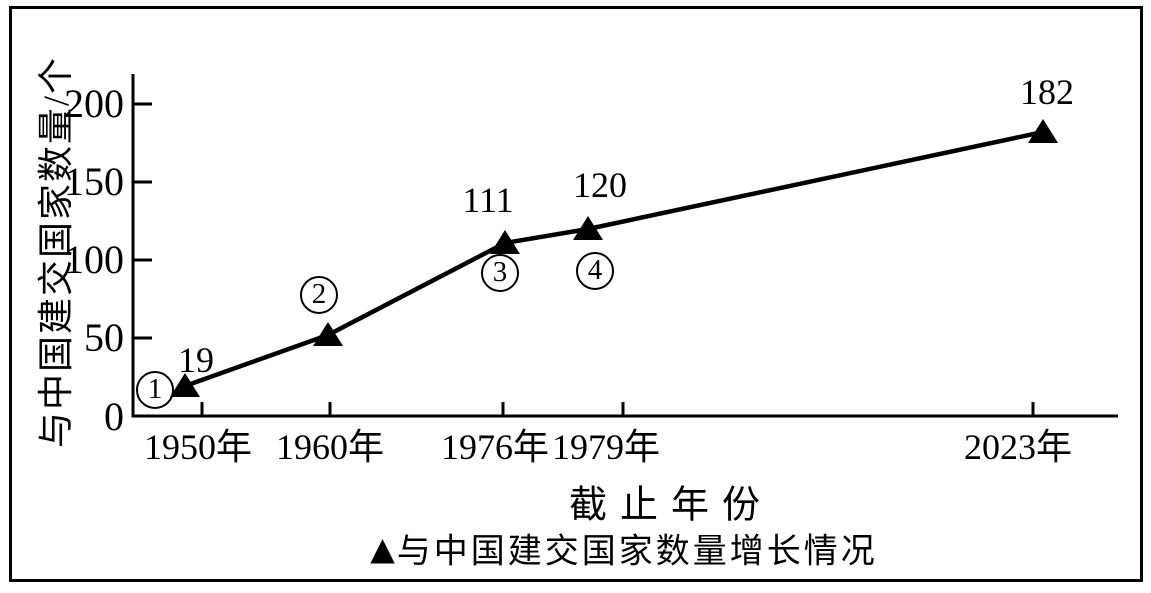 Image resolution: width=1151 pixels, height=593 pixels. What do you see at coordinates (382, 548) in the screenshot?
I see `legend-triangle-icon: ▲` at bounding box center [382, 548].